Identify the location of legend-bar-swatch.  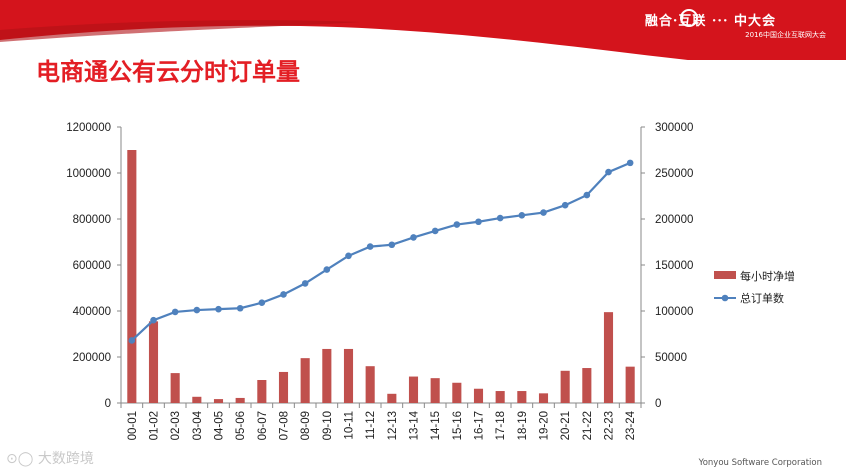
(725, 275).